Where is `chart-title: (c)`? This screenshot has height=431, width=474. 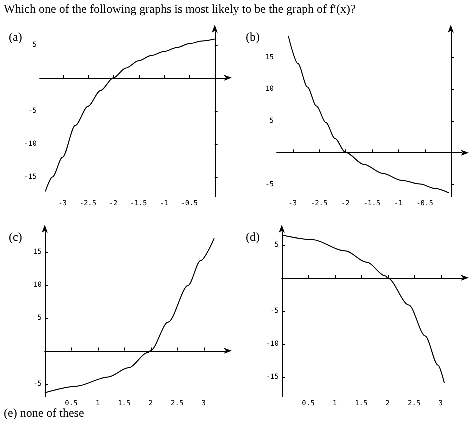 chart-title: (c) is located at coordinates (15, 237).